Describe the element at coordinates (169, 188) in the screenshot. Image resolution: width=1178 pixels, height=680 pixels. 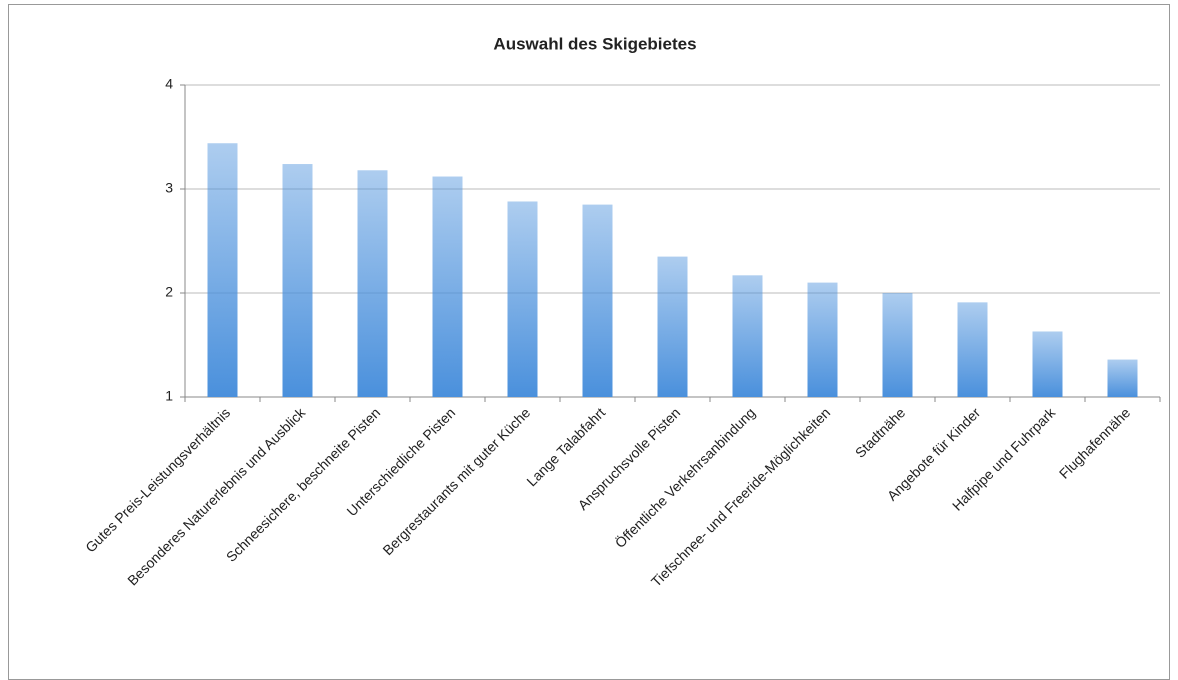
I see `y-tick-label: 3` at that location.